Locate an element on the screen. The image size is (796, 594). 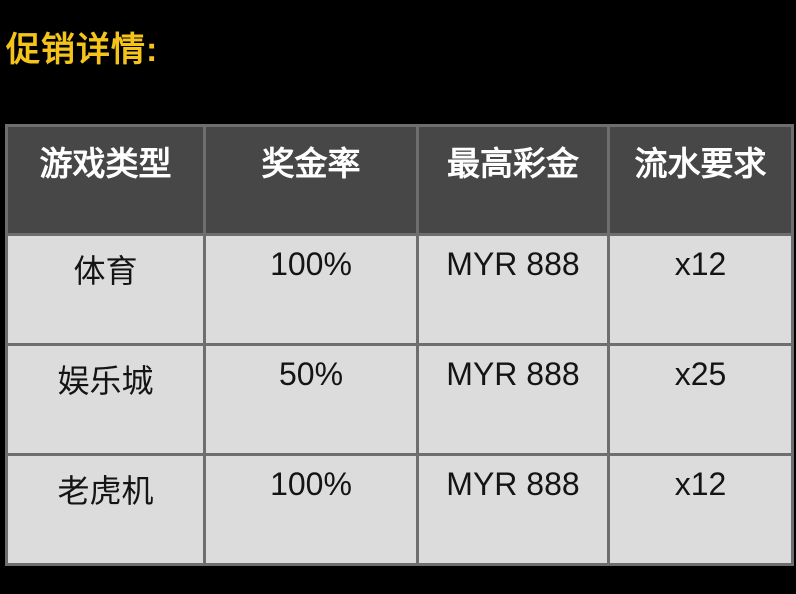
cell-turnover: x25 is located at coordinates (700, 399).